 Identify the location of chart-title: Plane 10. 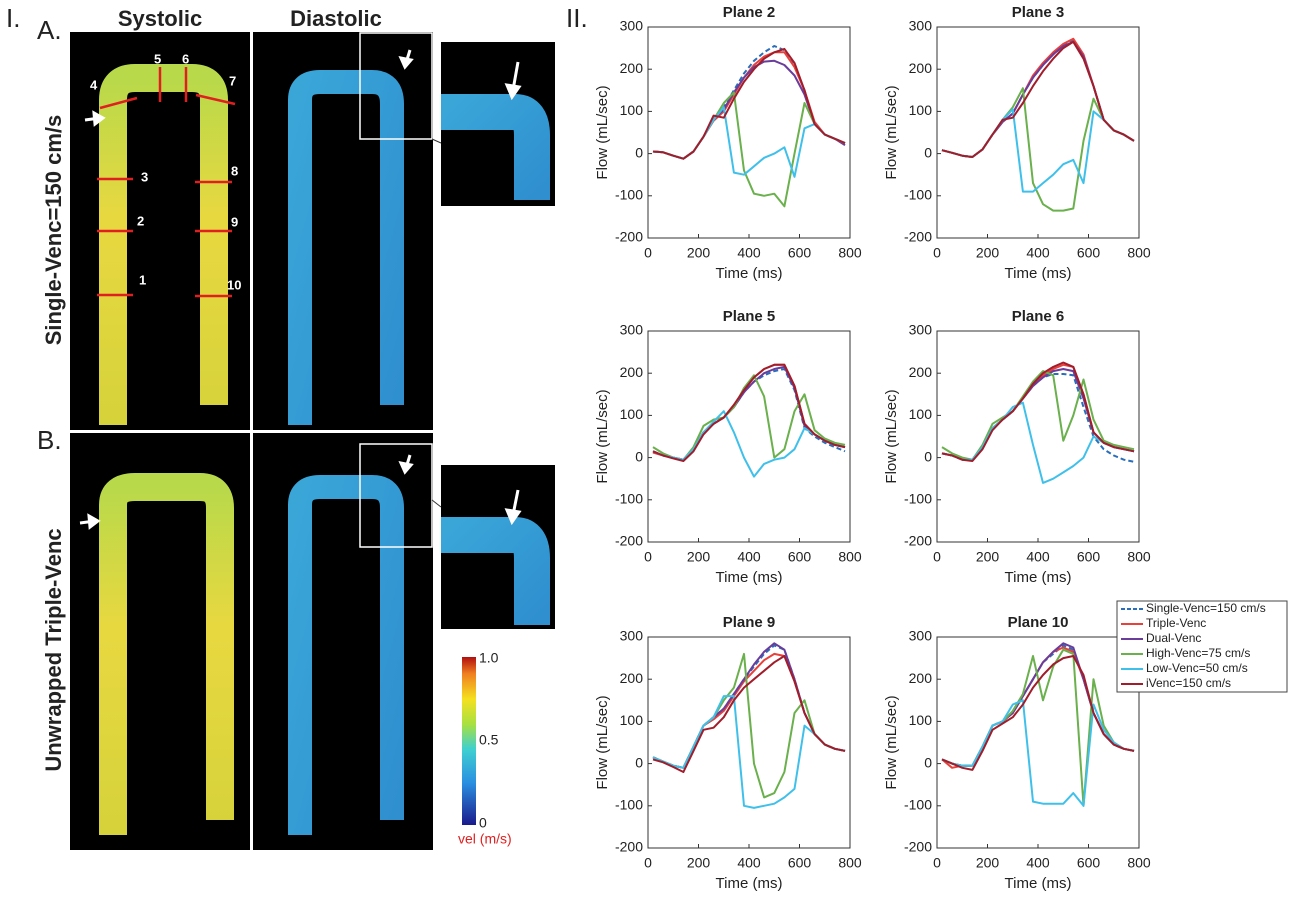
(1038, 622).